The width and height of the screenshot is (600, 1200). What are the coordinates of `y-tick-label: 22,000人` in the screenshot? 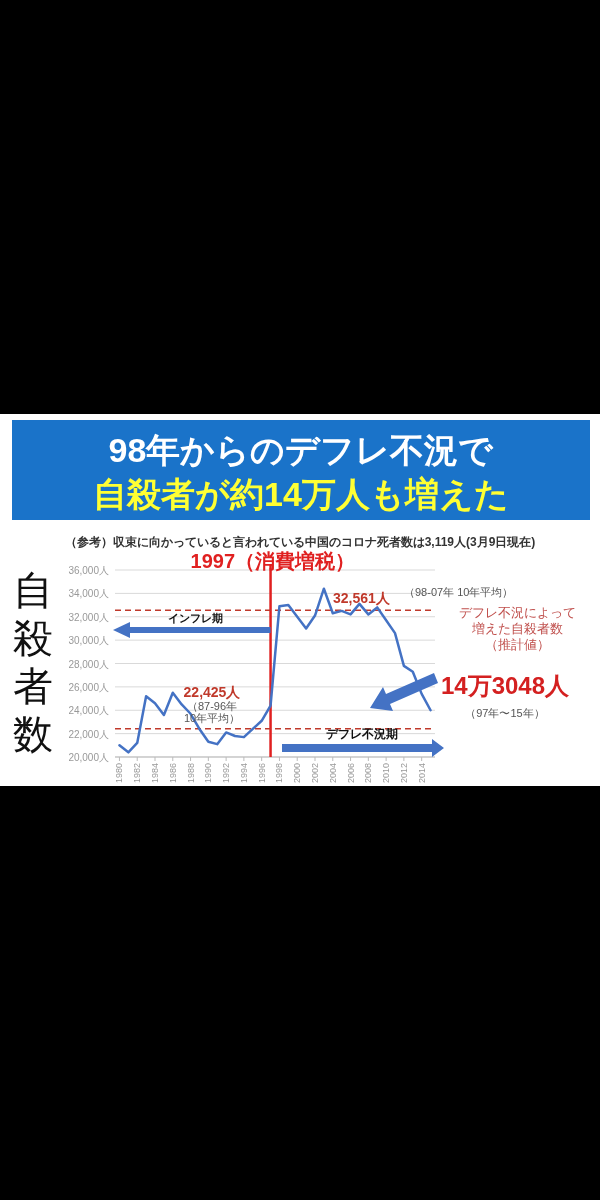 It's located at (88, 734).